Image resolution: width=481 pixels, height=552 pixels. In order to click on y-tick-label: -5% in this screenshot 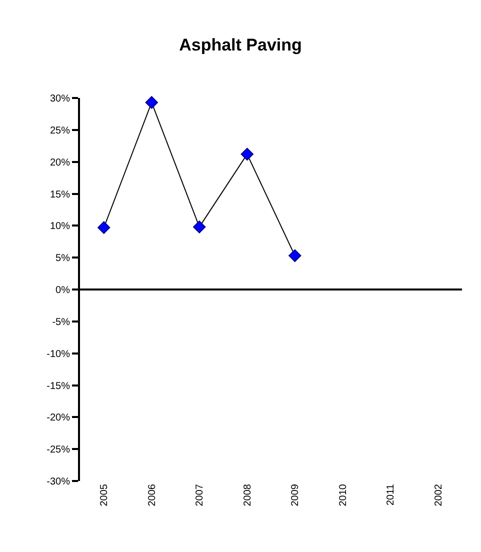, I will do `click(61, 322)`.